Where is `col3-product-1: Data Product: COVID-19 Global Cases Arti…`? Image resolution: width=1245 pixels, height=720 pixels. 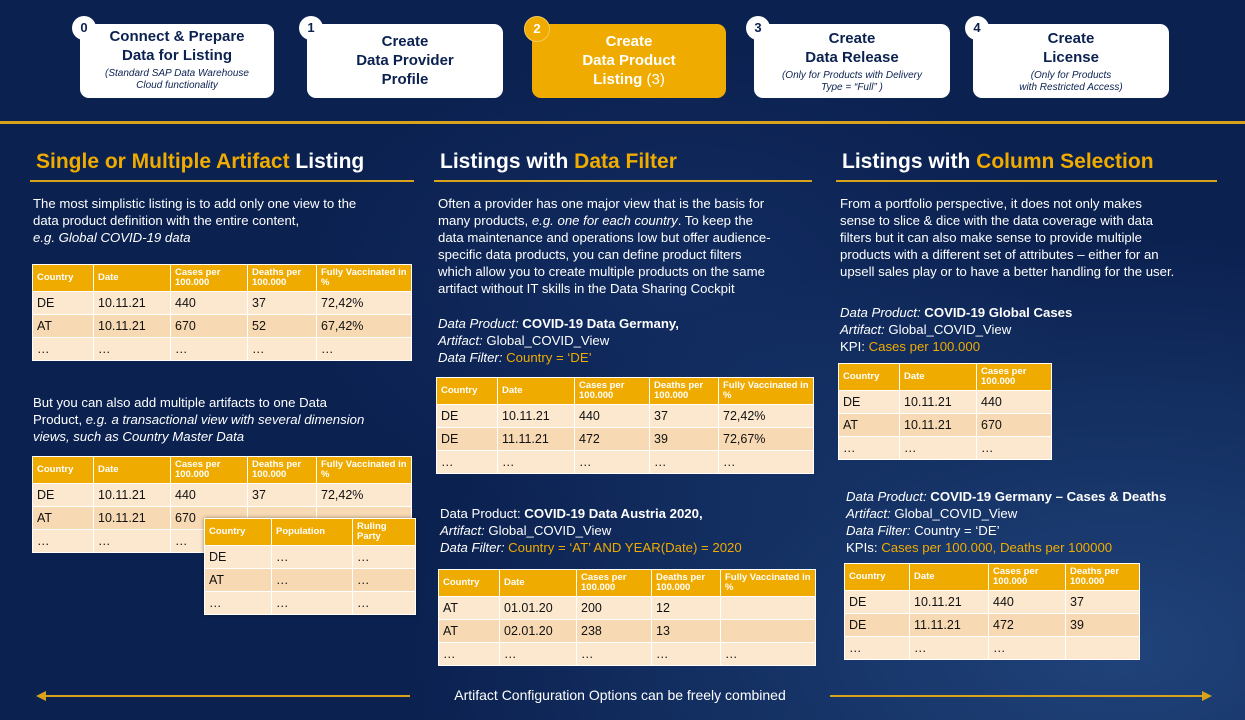 col3-product-1: Data Product: COVID-19 Global Cases Arti… is located at coordinates (956, 329).